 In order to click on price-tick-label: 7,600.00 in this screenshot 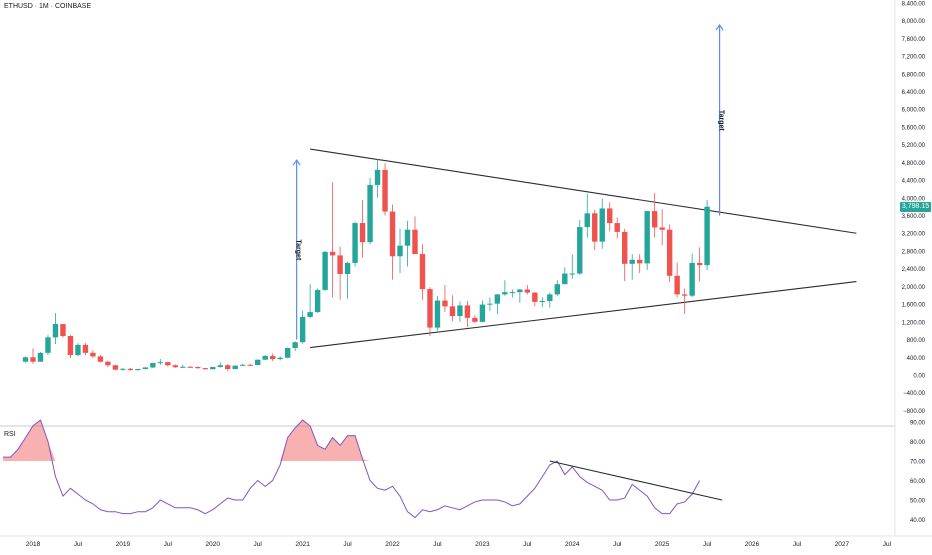, I will do `click(914, 40)`.